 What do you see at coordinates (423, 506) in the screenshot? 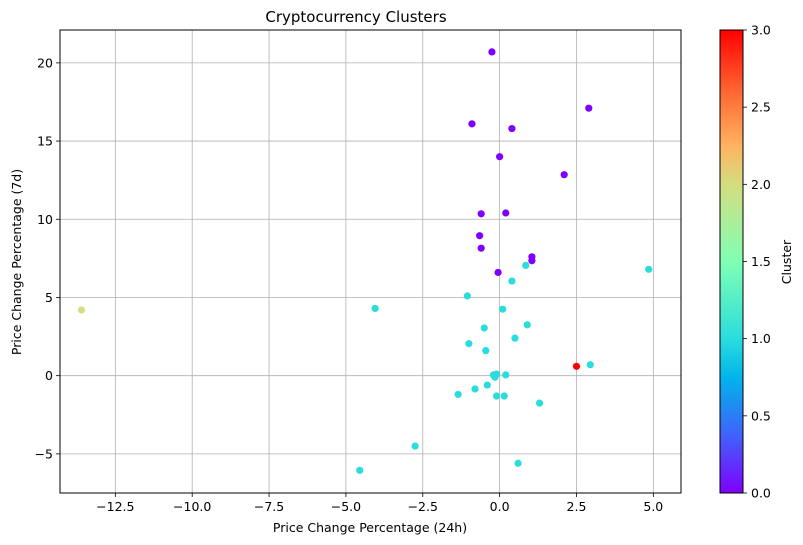
I see `x-tick-label: −2.5` at bounding box center [423, 506].